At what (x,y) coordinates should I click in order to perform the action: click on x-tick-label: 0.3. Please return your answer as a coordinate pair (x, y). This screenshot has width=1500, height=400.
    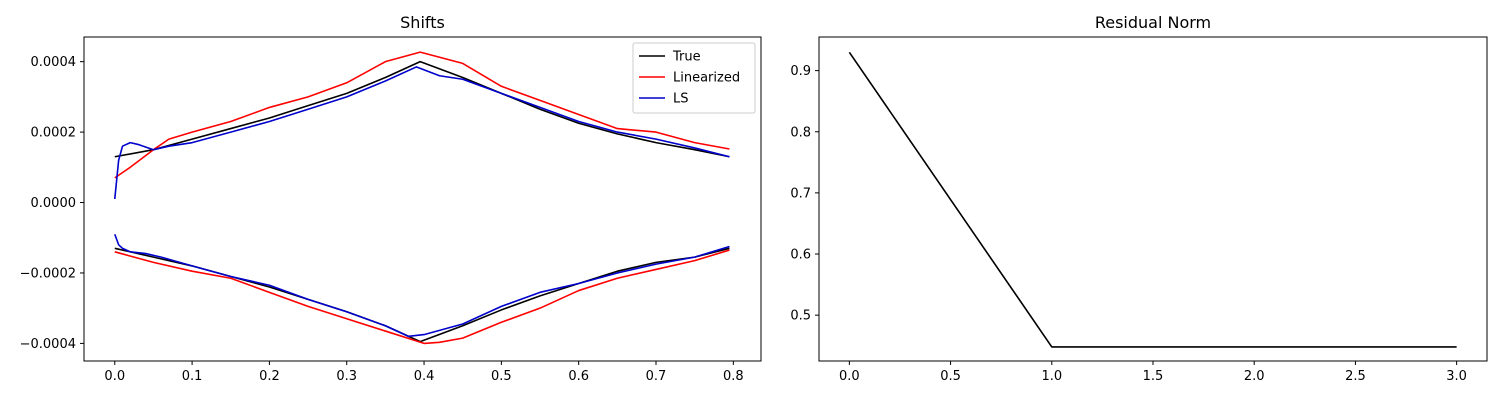
    Looking at the image, I should click on (346, 376).